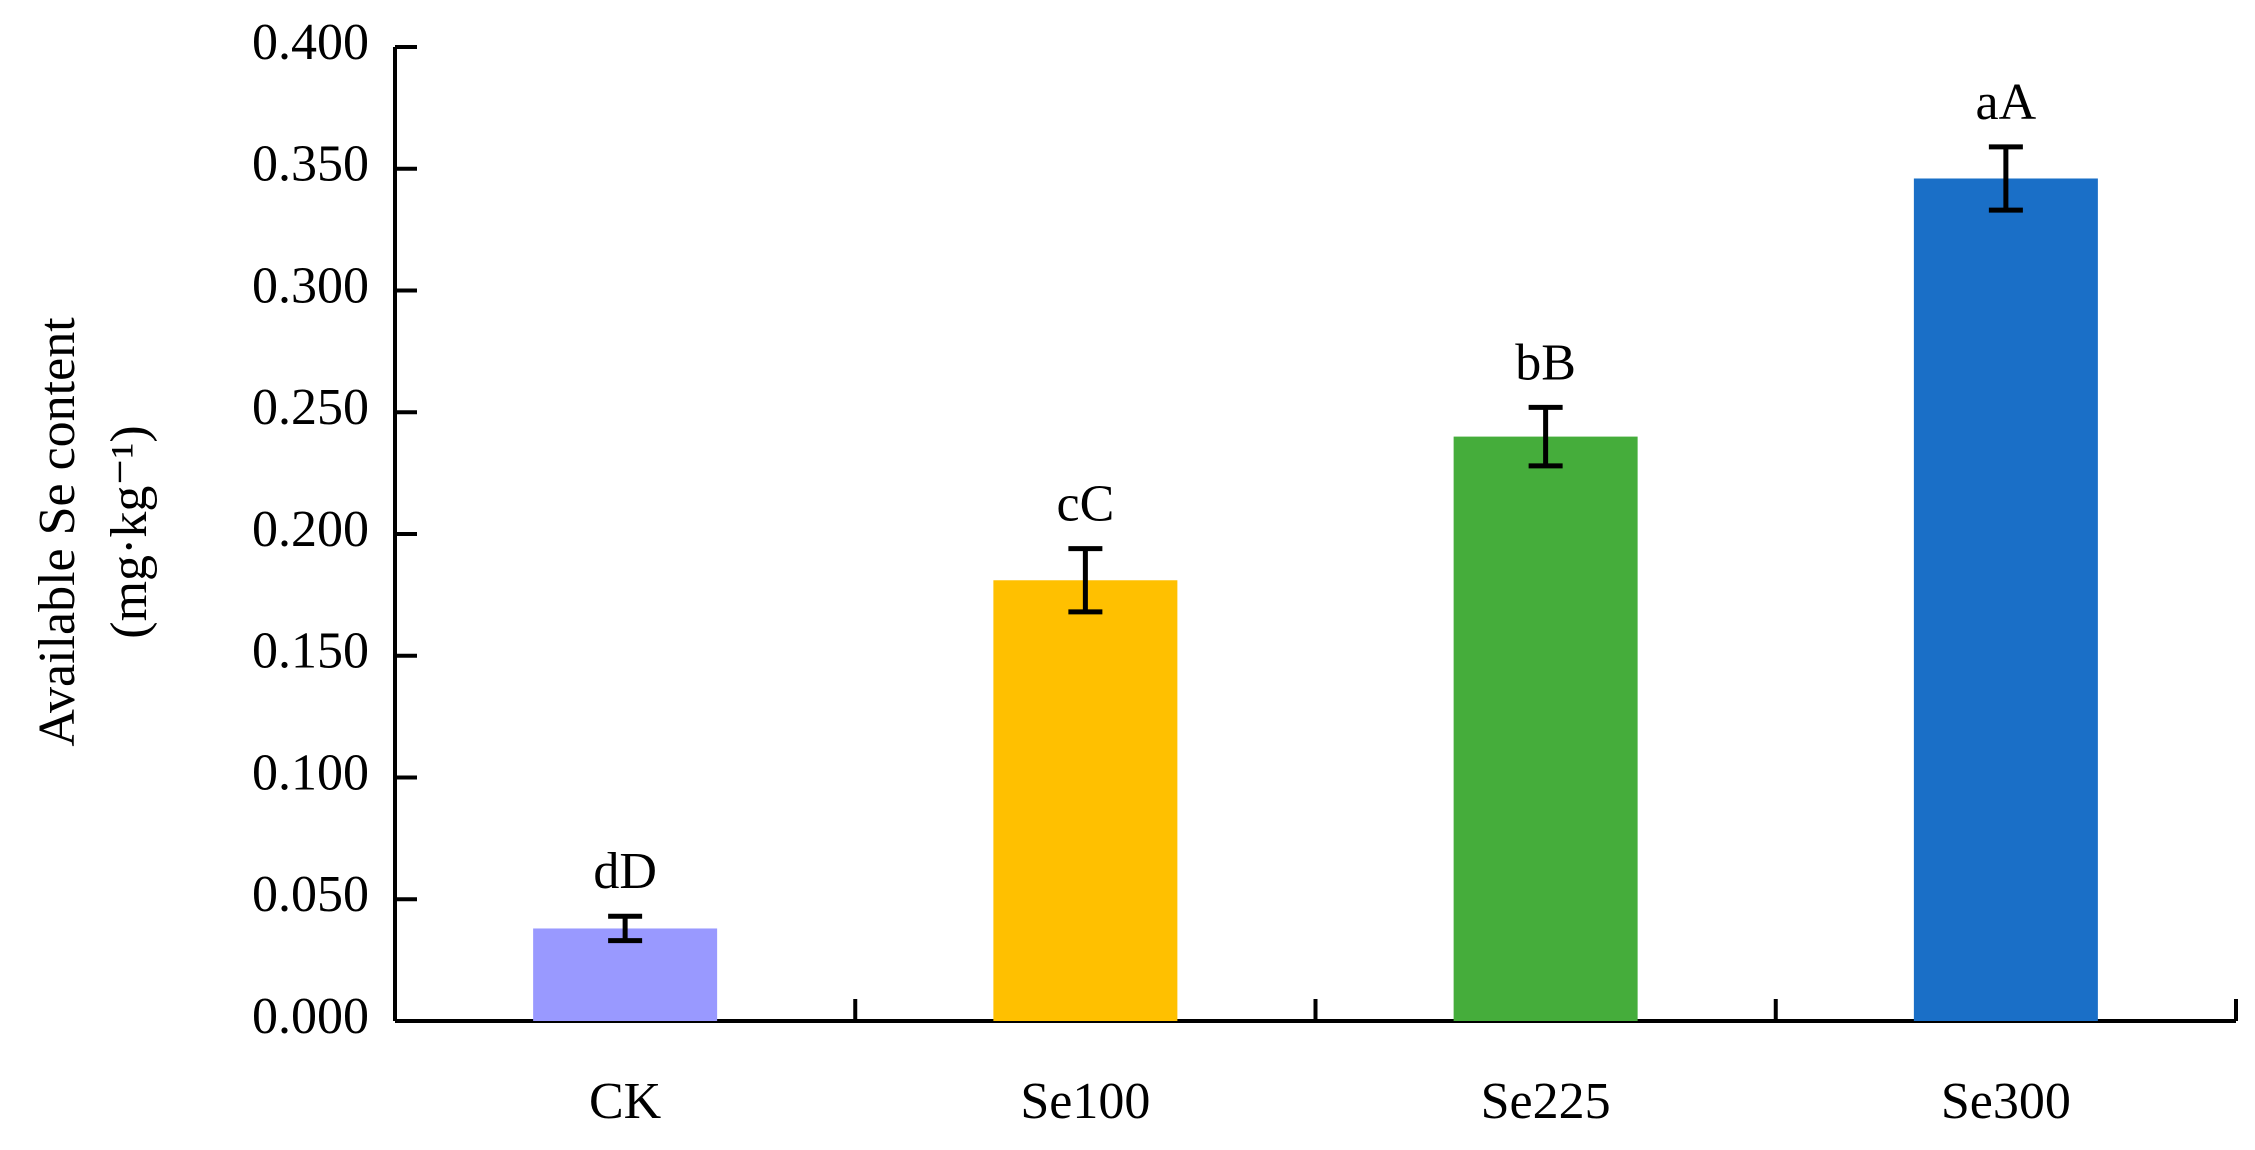 The image size is (2255, 1150). Describe the element at coordinates (625, 1101) in the screenshot. I see `x-tick-label: CK` at that location.